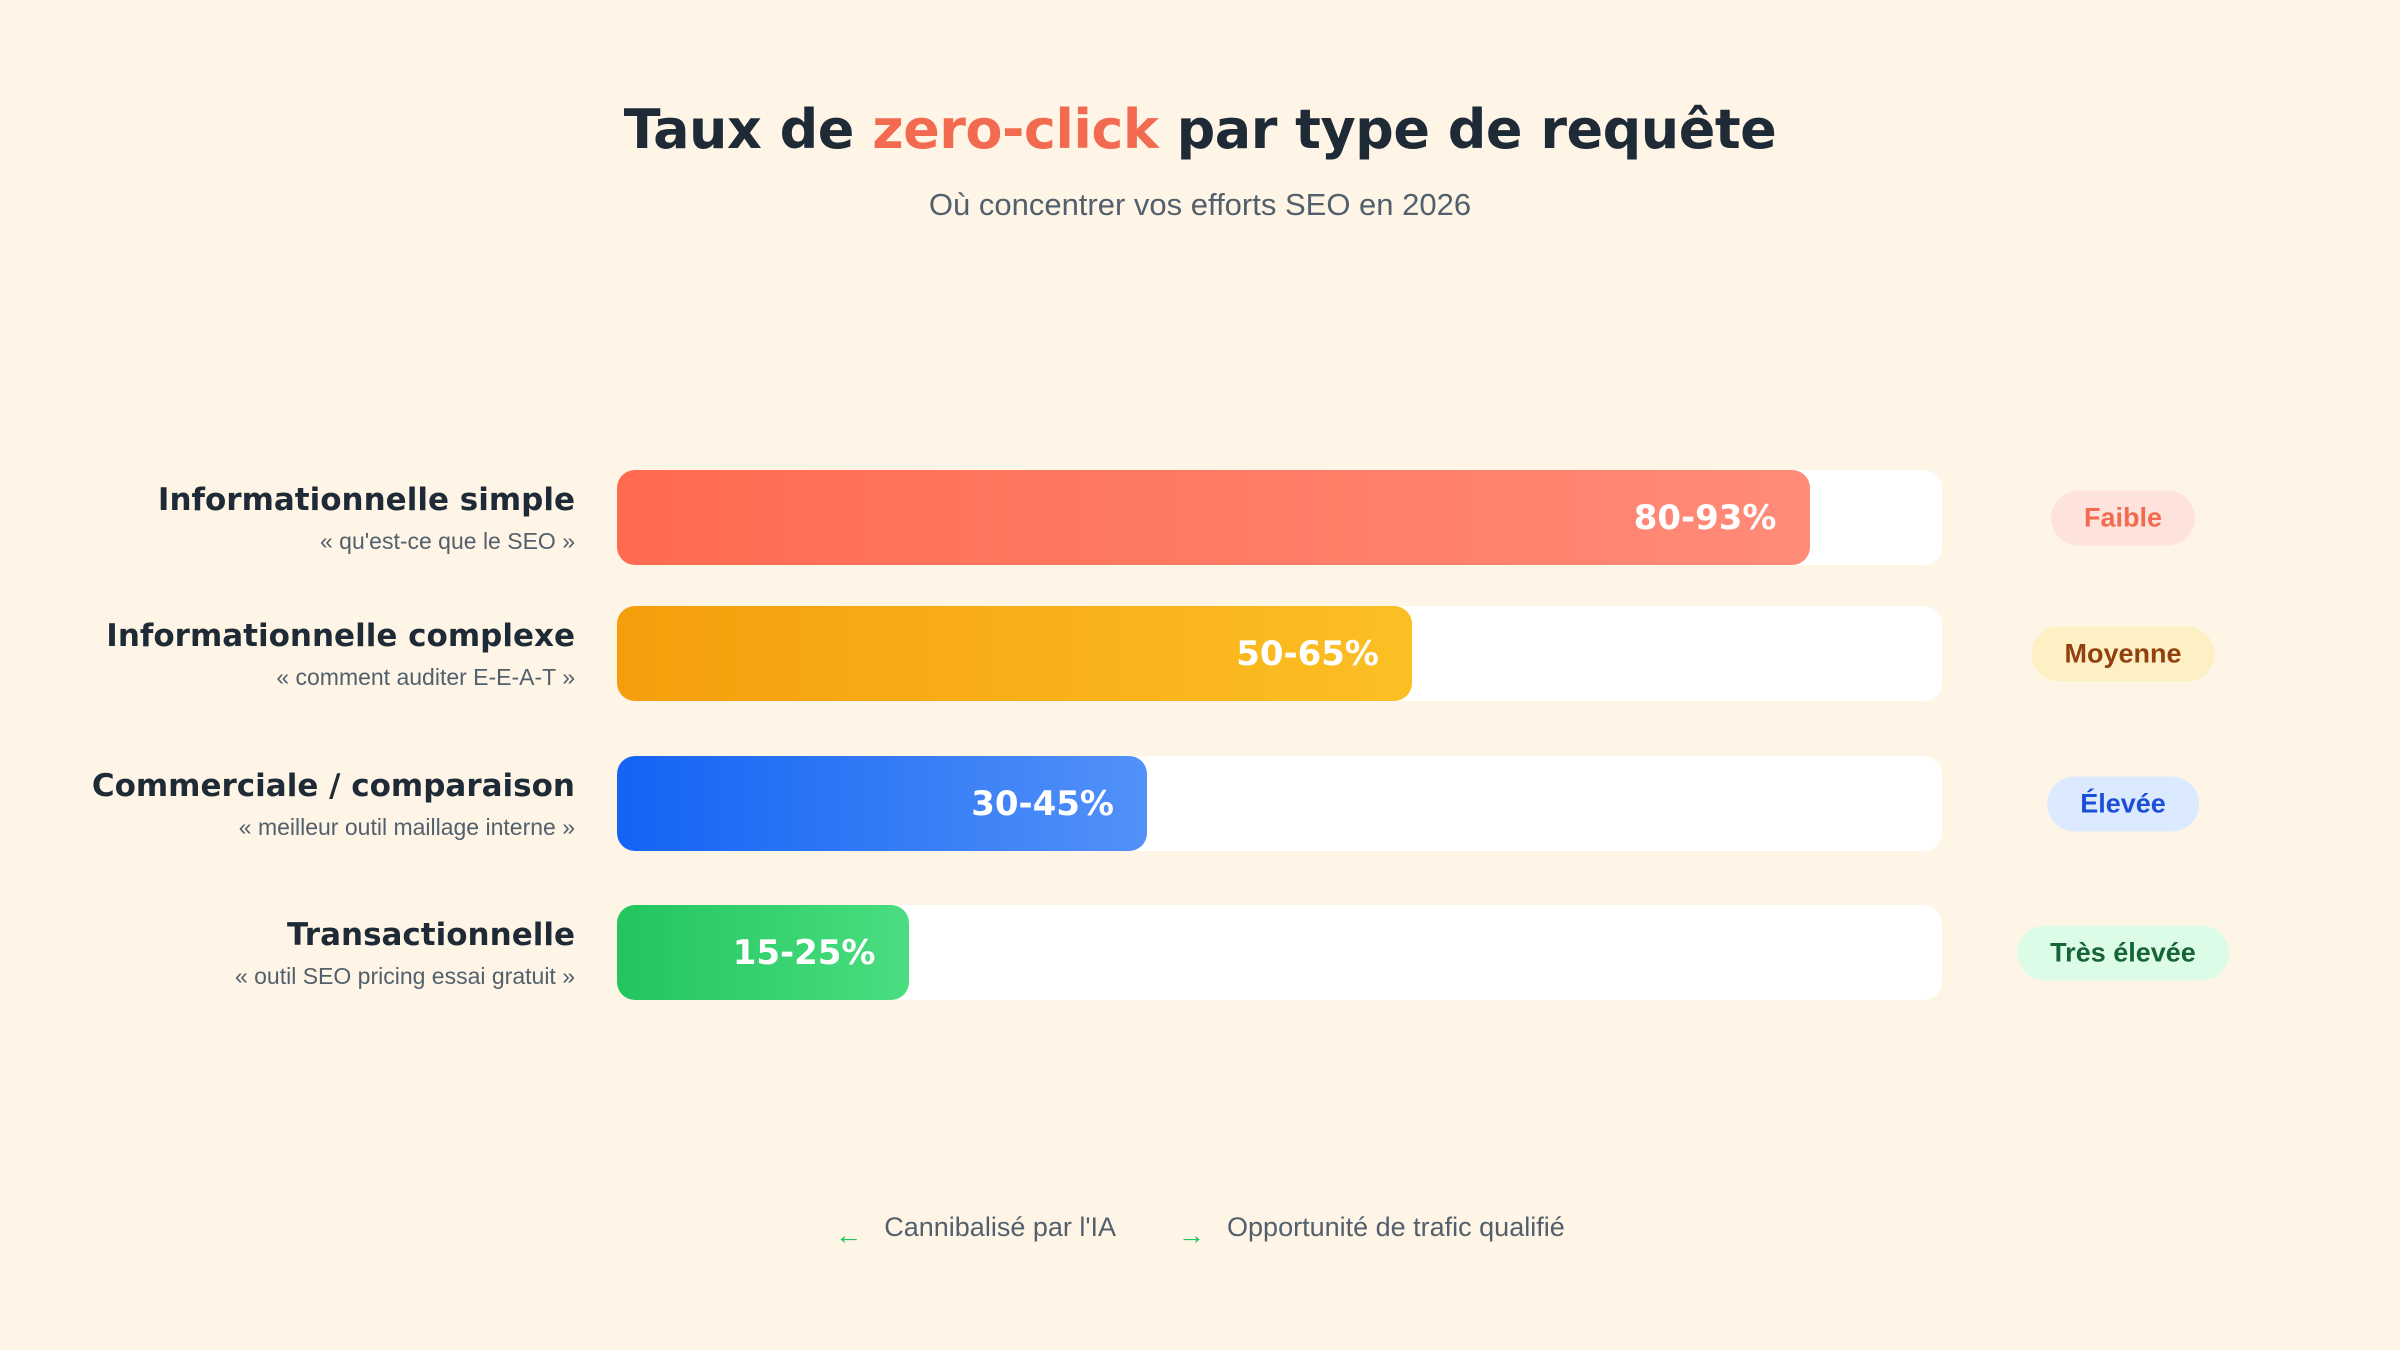  Describe the element at coordinates (1279, 803) in the screenshot. I see `bar-track: 30-45%` at that location.